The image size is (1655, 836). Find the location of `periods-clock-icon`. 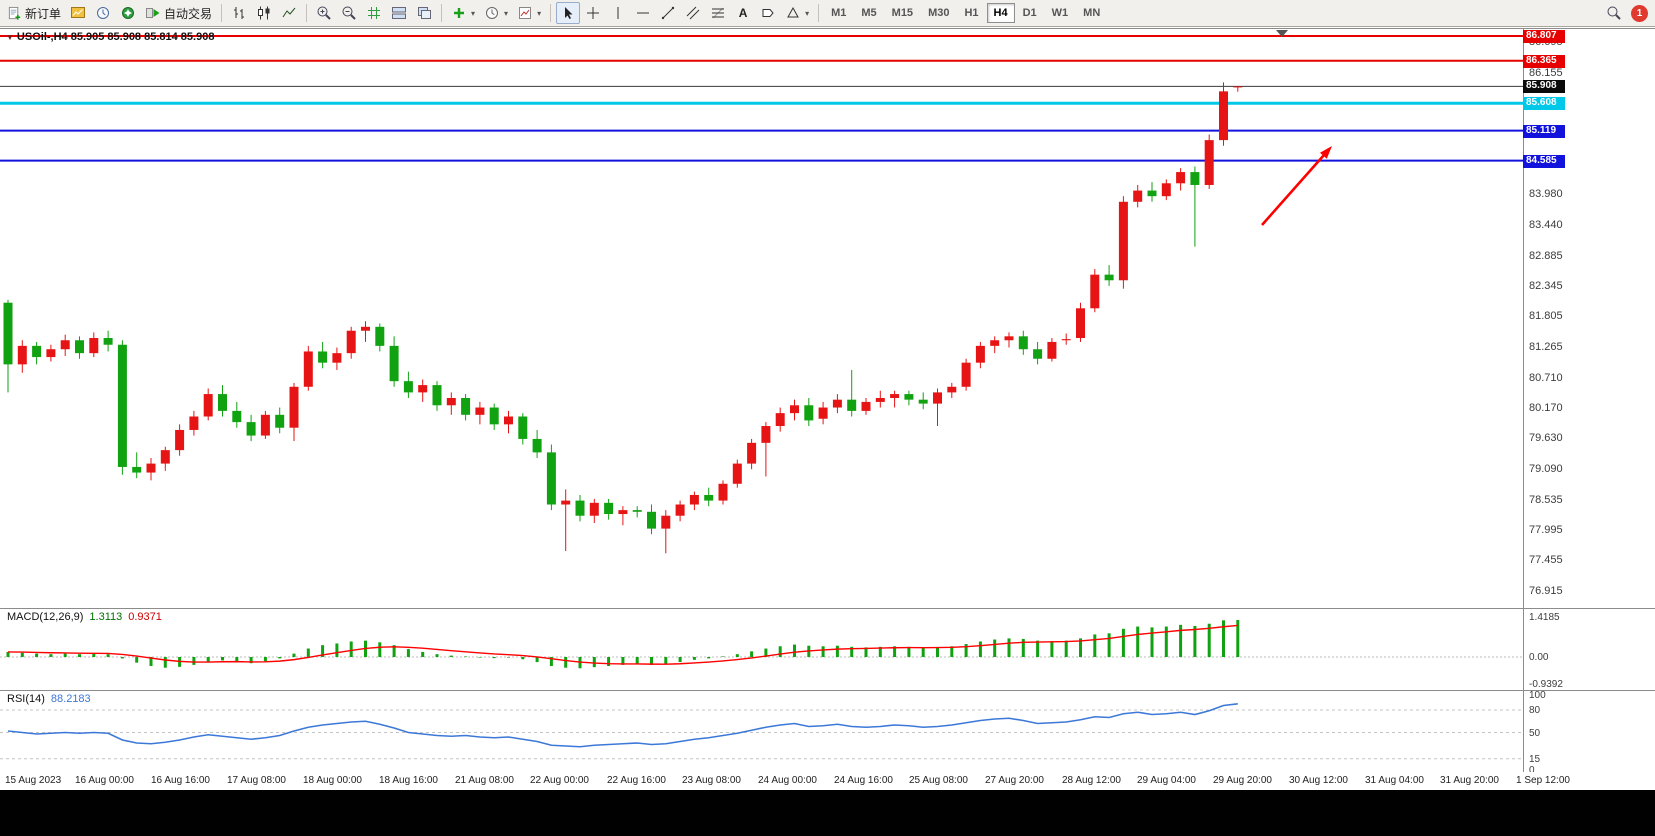

periods-clock-icon is located at coordinates (492, 13).